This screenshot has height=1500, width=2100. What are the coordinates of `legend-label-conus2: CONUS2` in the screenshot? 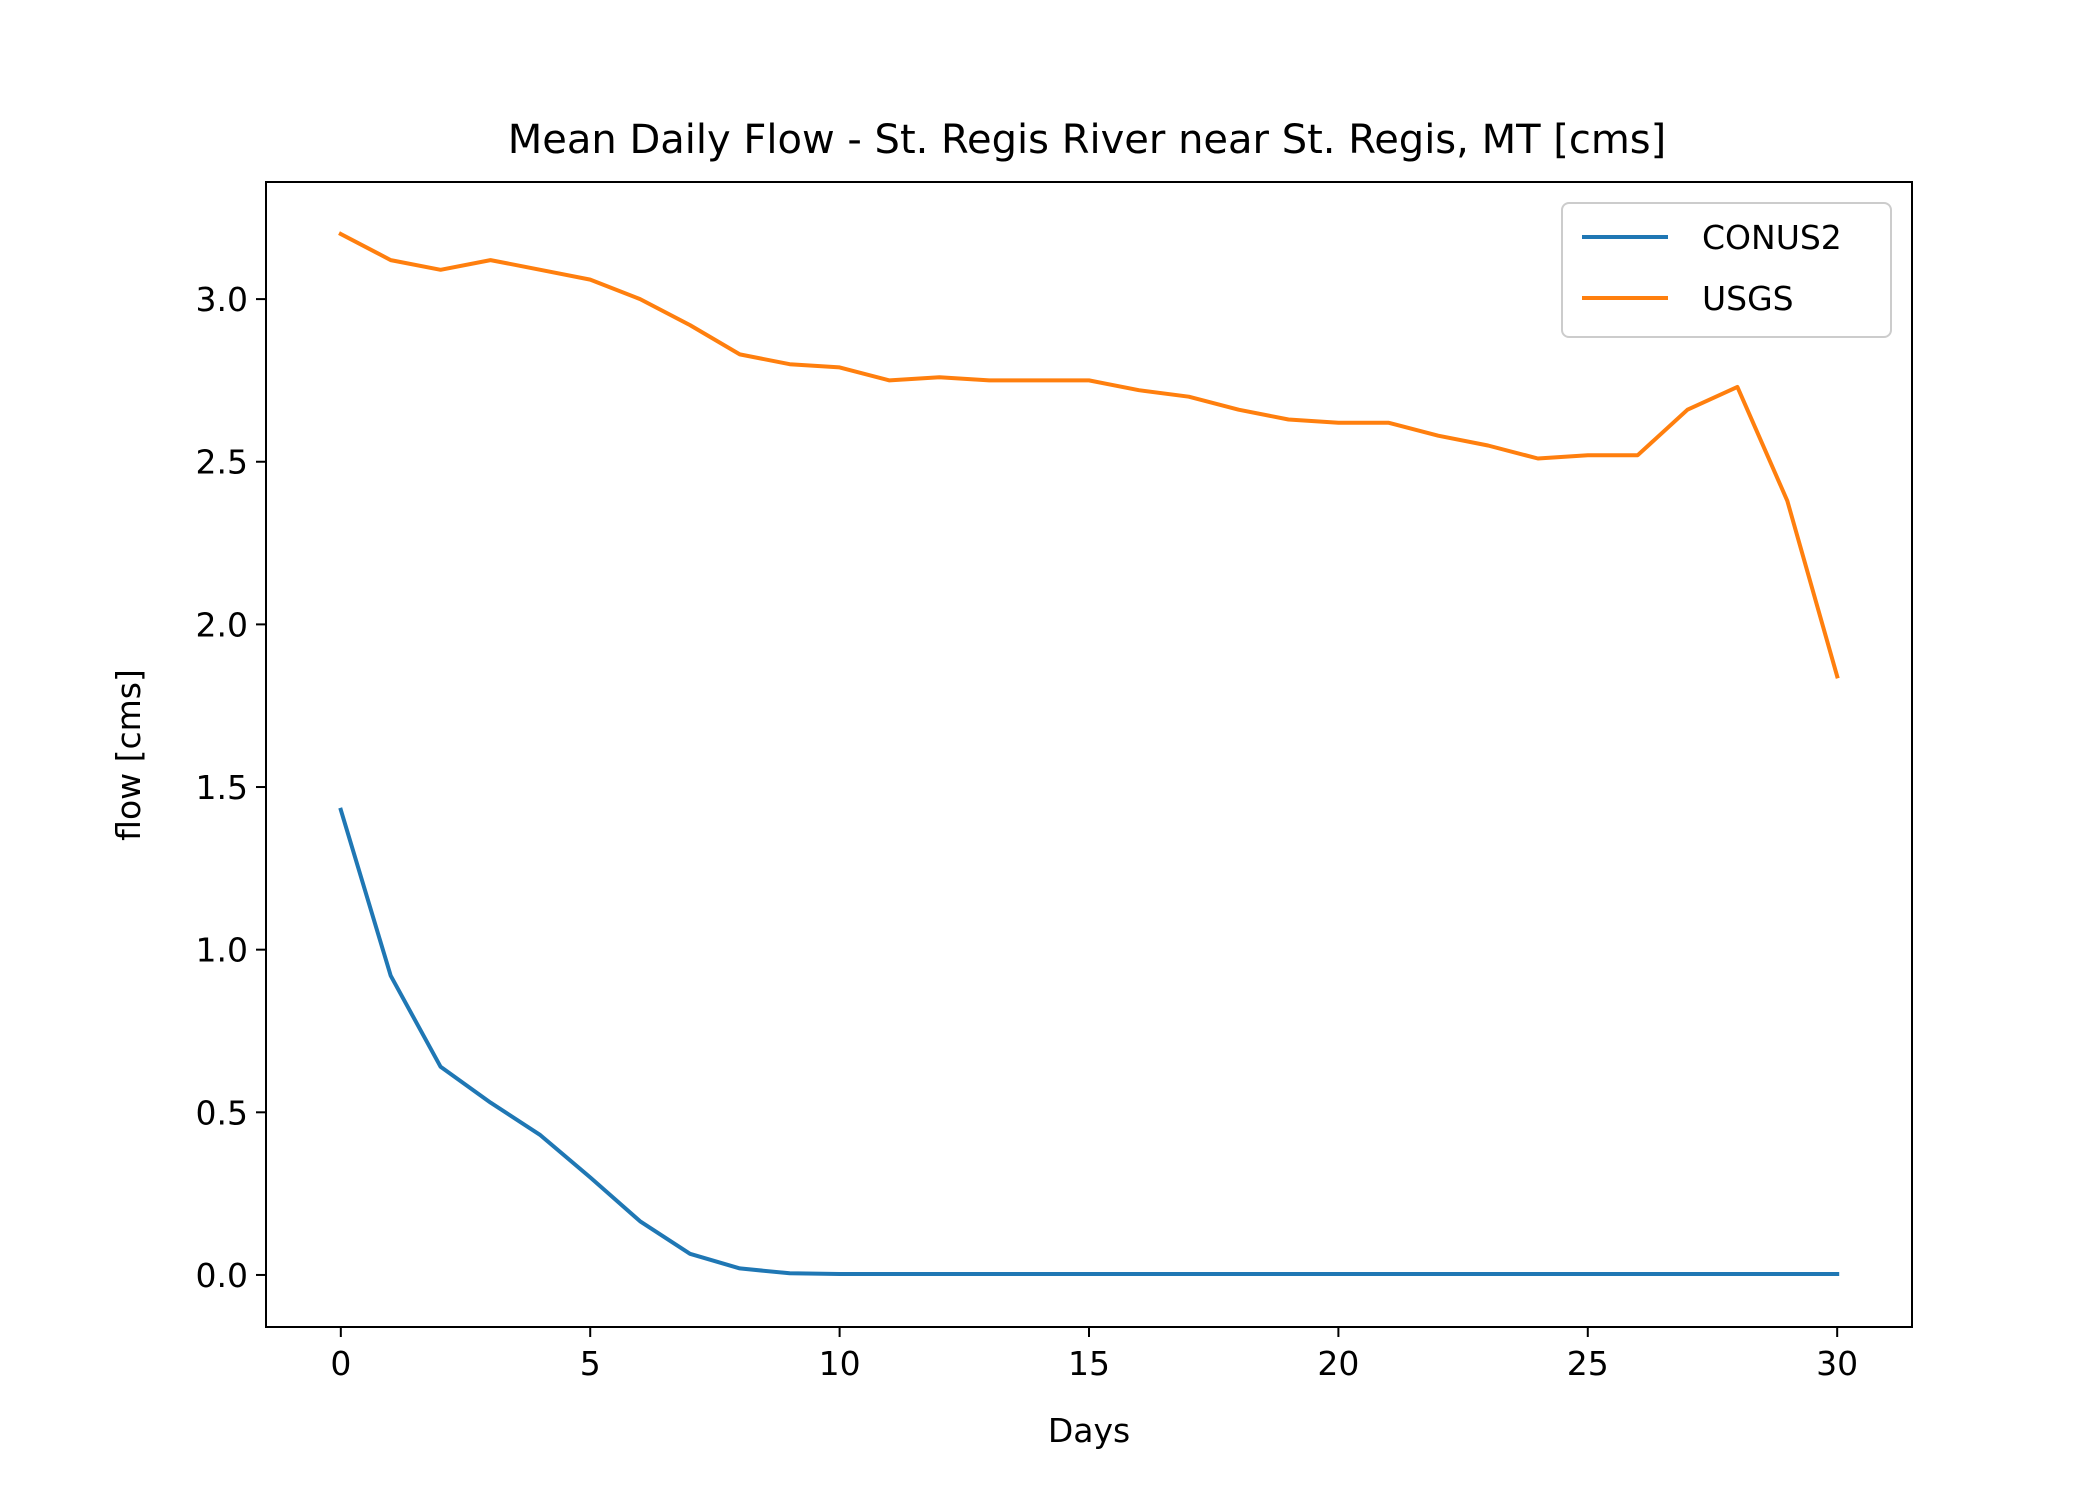 It's located at (1772, 237).